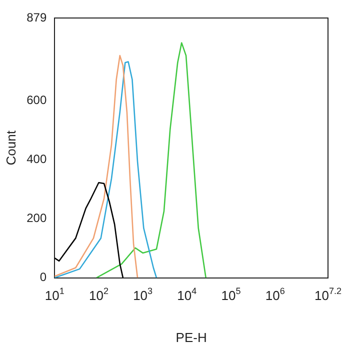  Describe the element at coordinates (10, 148) in the screenshot. I see `y-axis-title: Count` at that location.